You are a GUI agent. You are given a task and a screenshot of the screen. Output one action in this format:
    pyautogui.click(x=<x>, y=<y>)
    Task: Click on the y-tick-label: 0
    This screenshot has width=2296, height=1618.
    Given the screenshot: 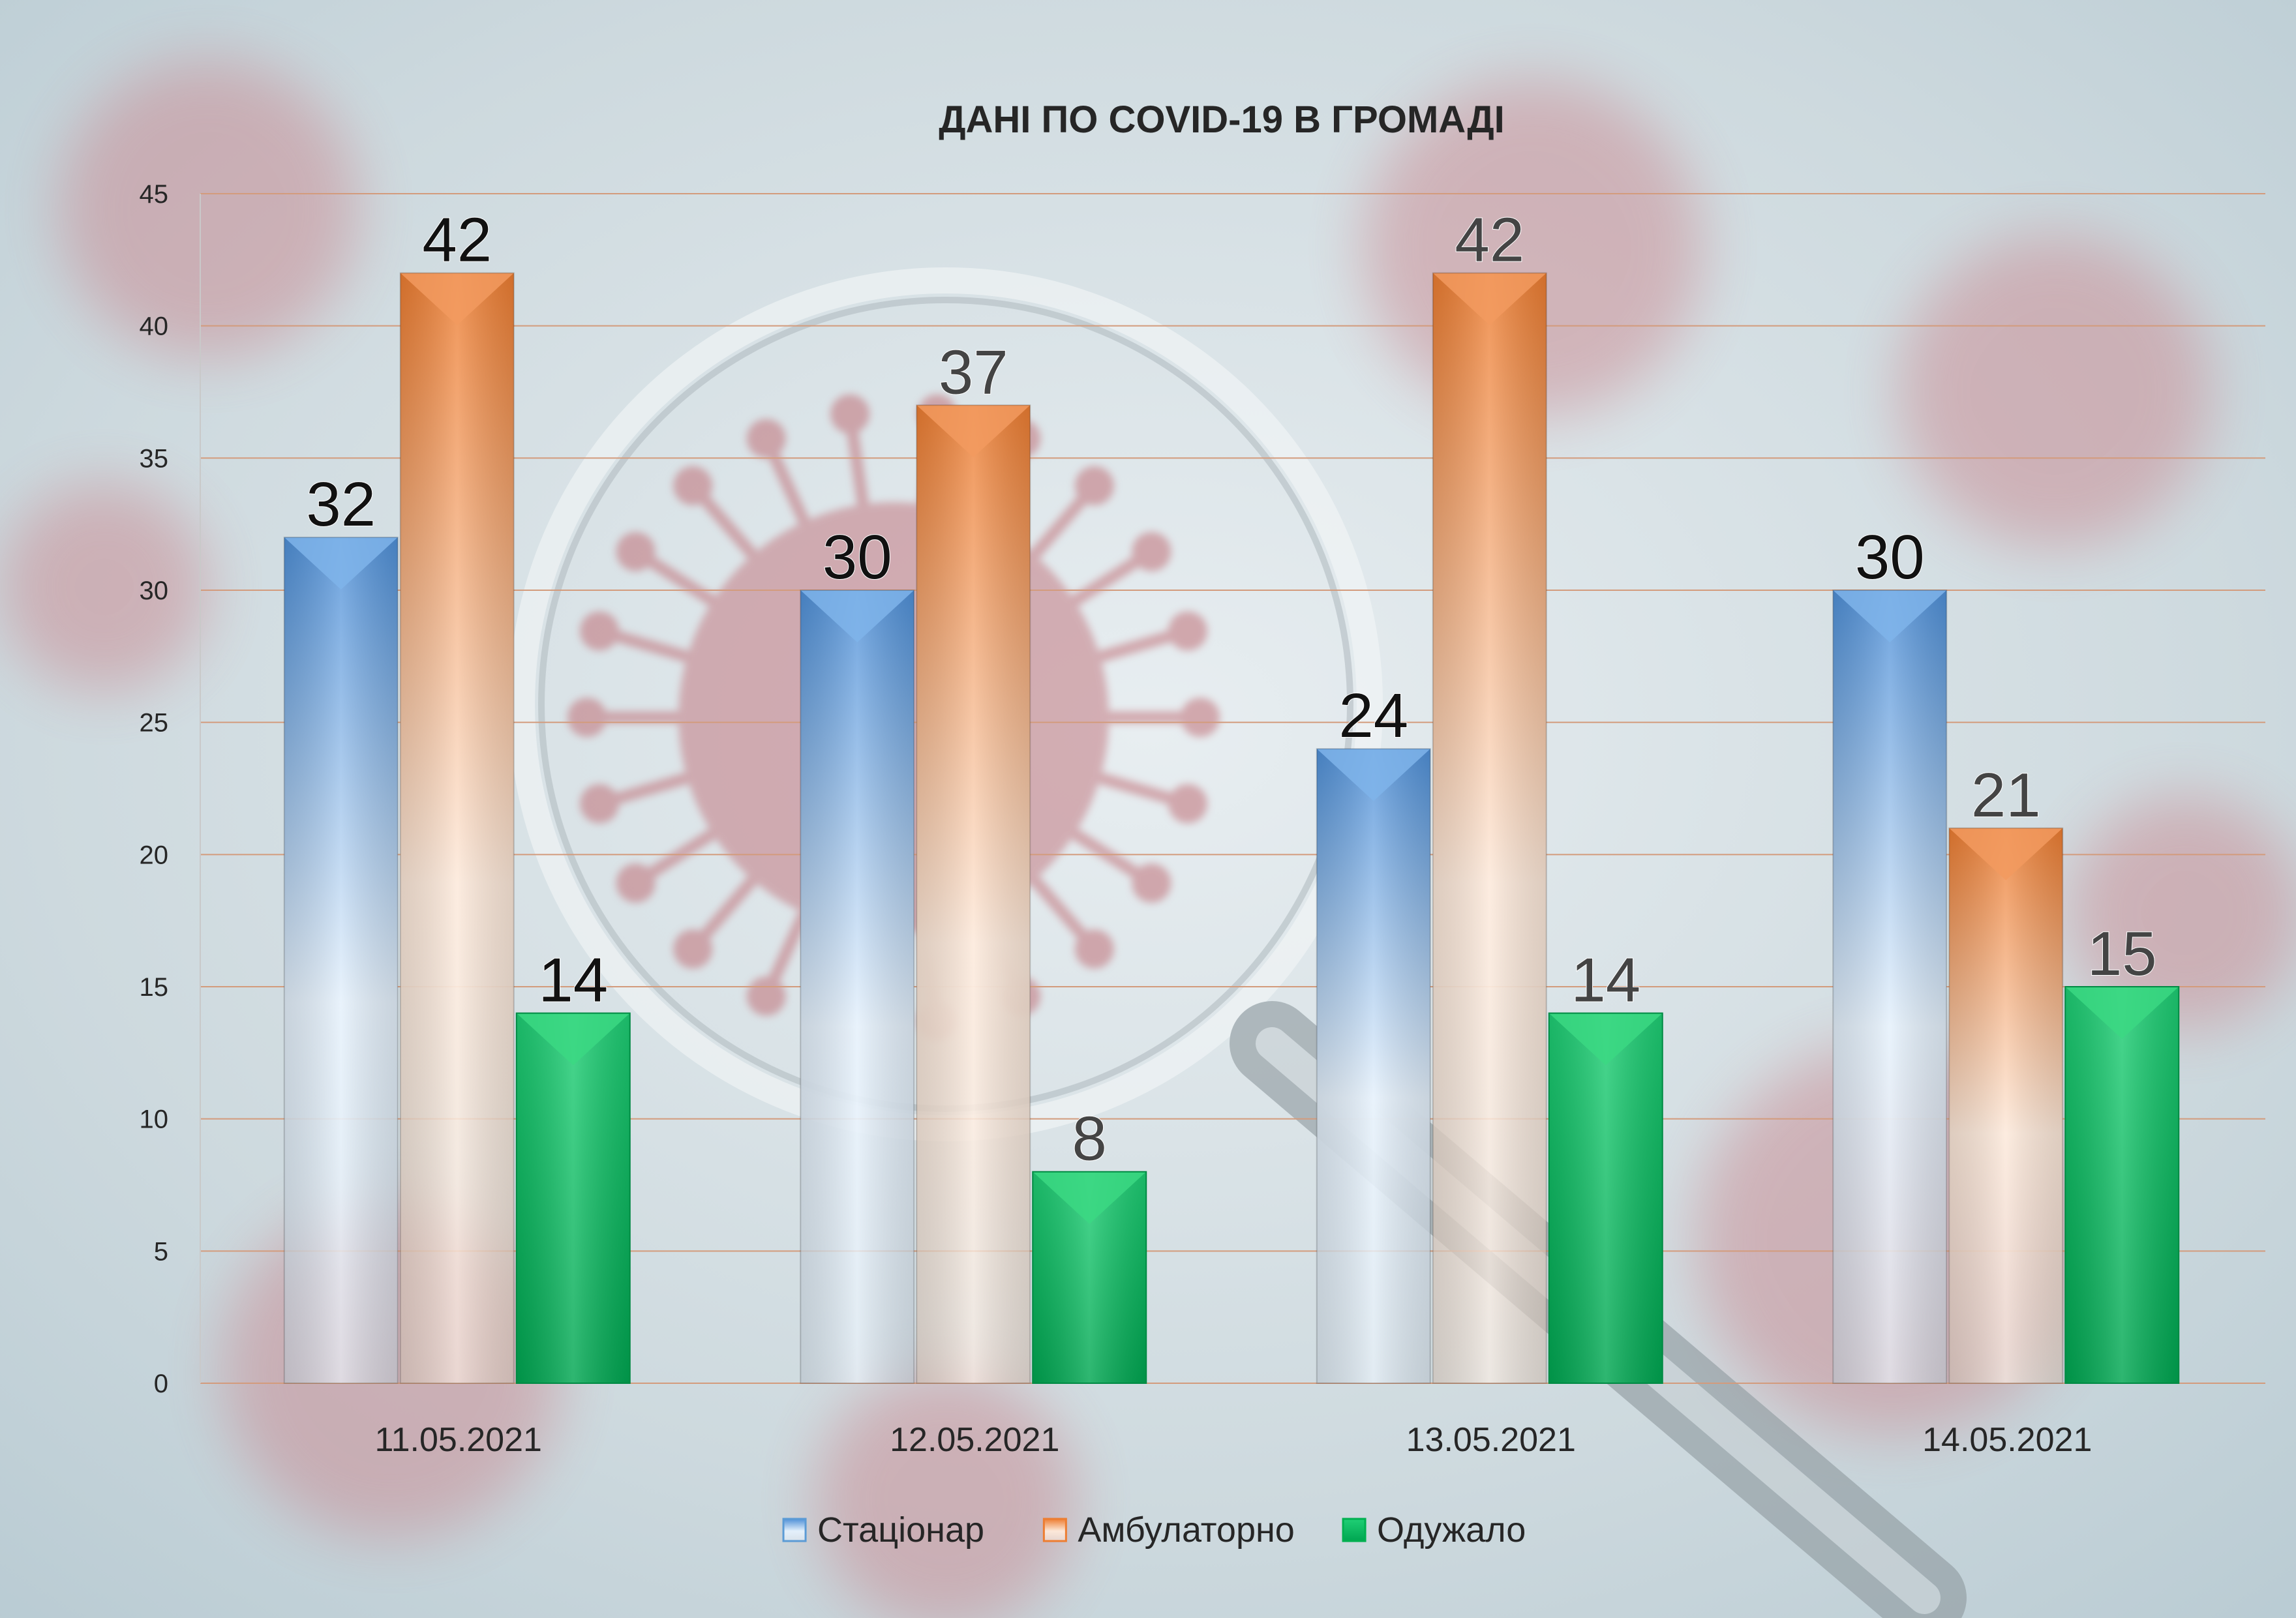 What is the action you would take?
    pyautogui.click(x=161, y=1384)
    